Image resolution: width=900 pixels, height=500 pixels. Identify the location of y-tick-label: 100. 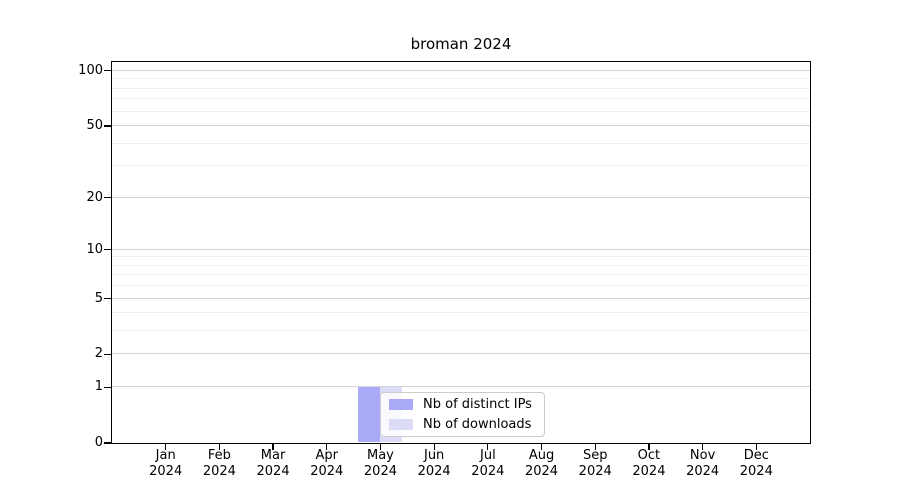
(90, 70).